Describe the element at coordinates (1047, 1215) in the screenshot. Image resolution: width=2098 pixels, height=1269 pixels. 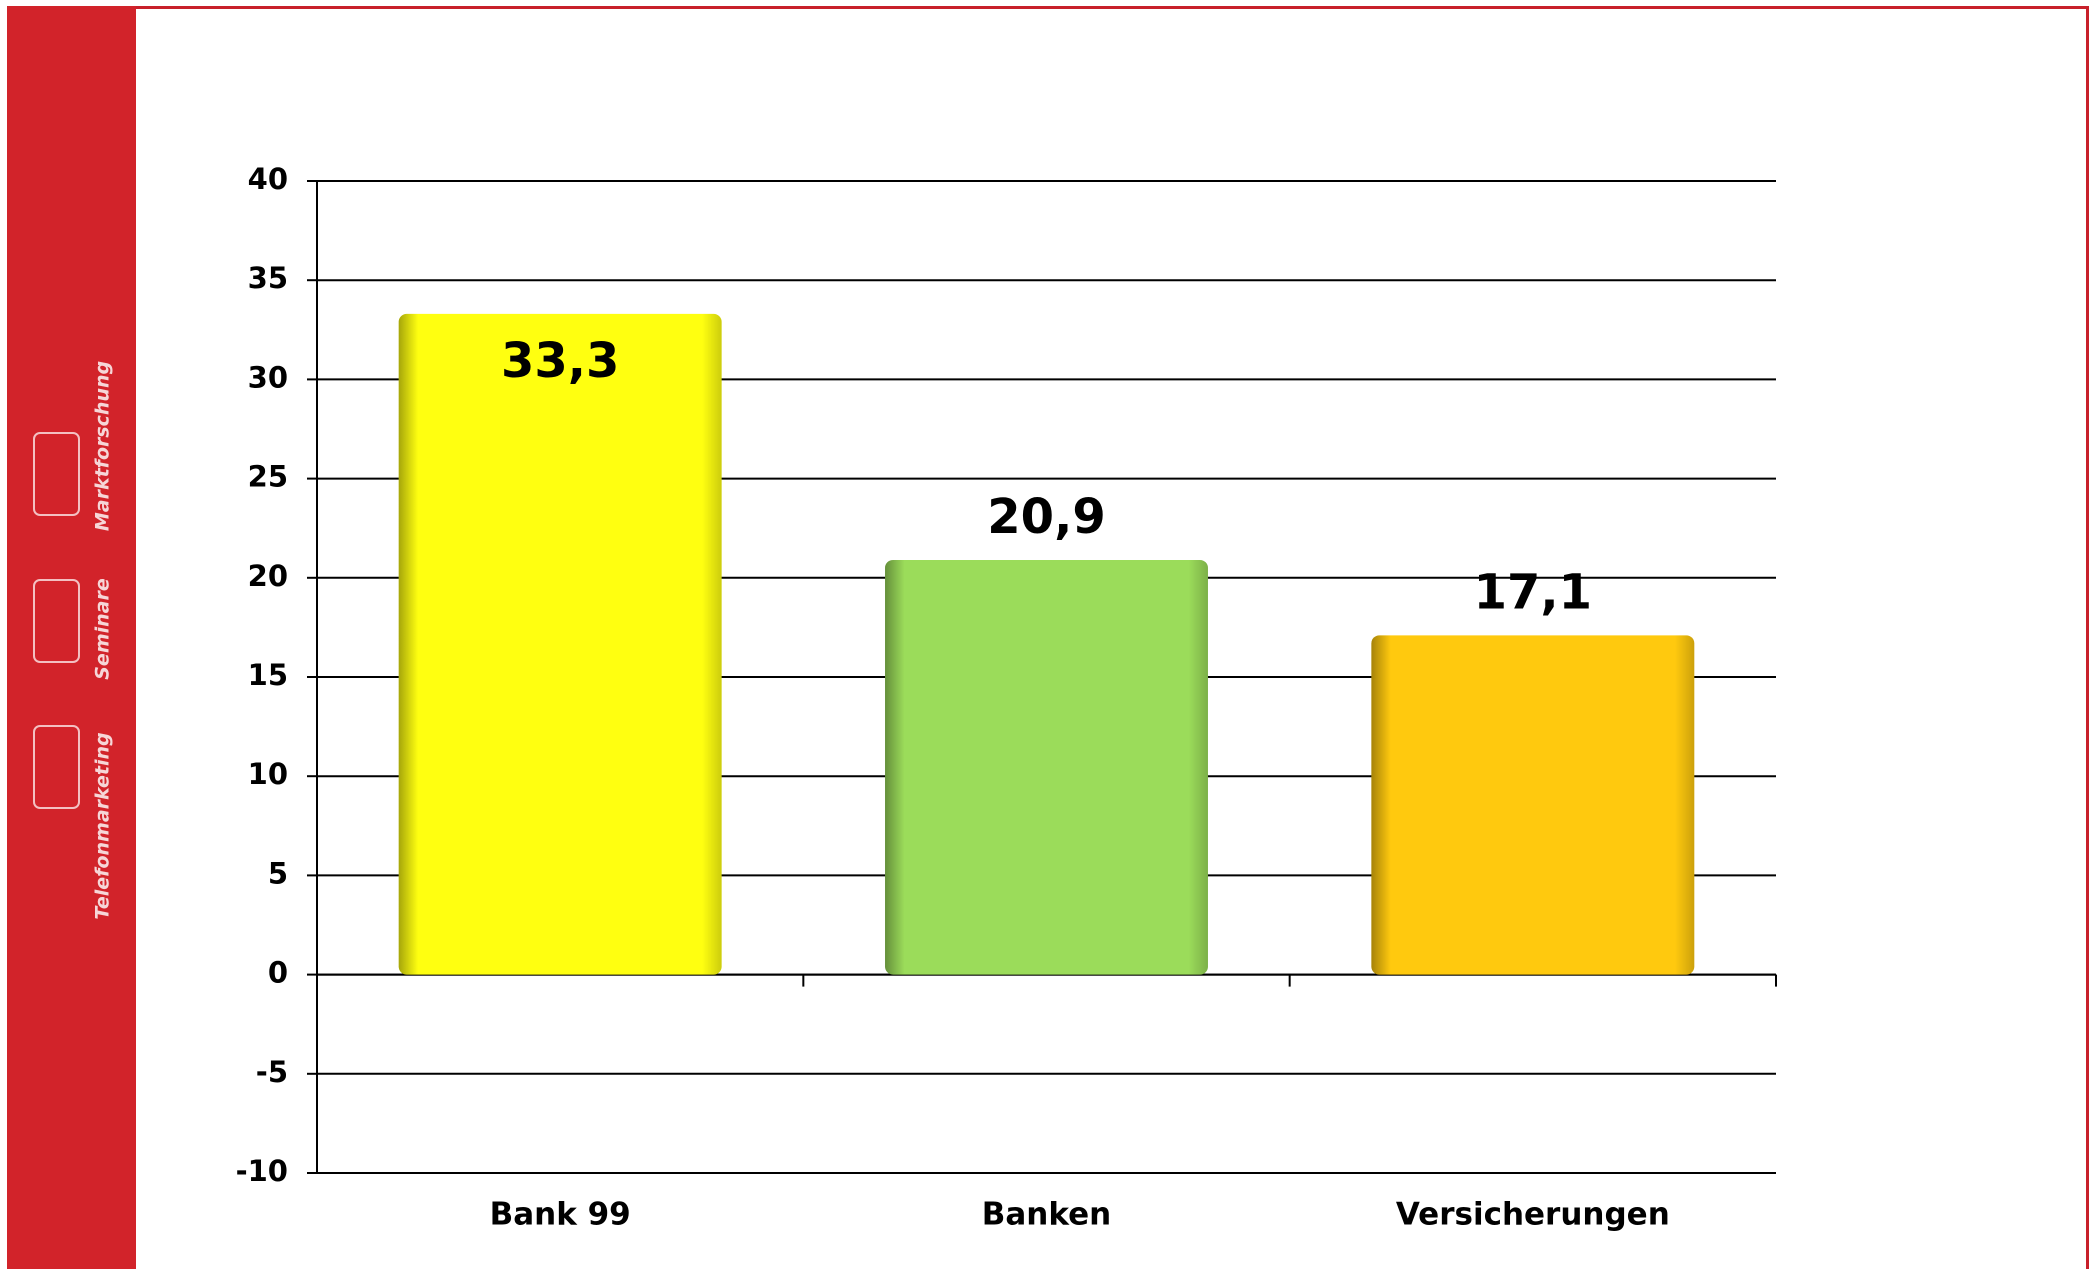
I see `x-tick-label: Banken` at that location.